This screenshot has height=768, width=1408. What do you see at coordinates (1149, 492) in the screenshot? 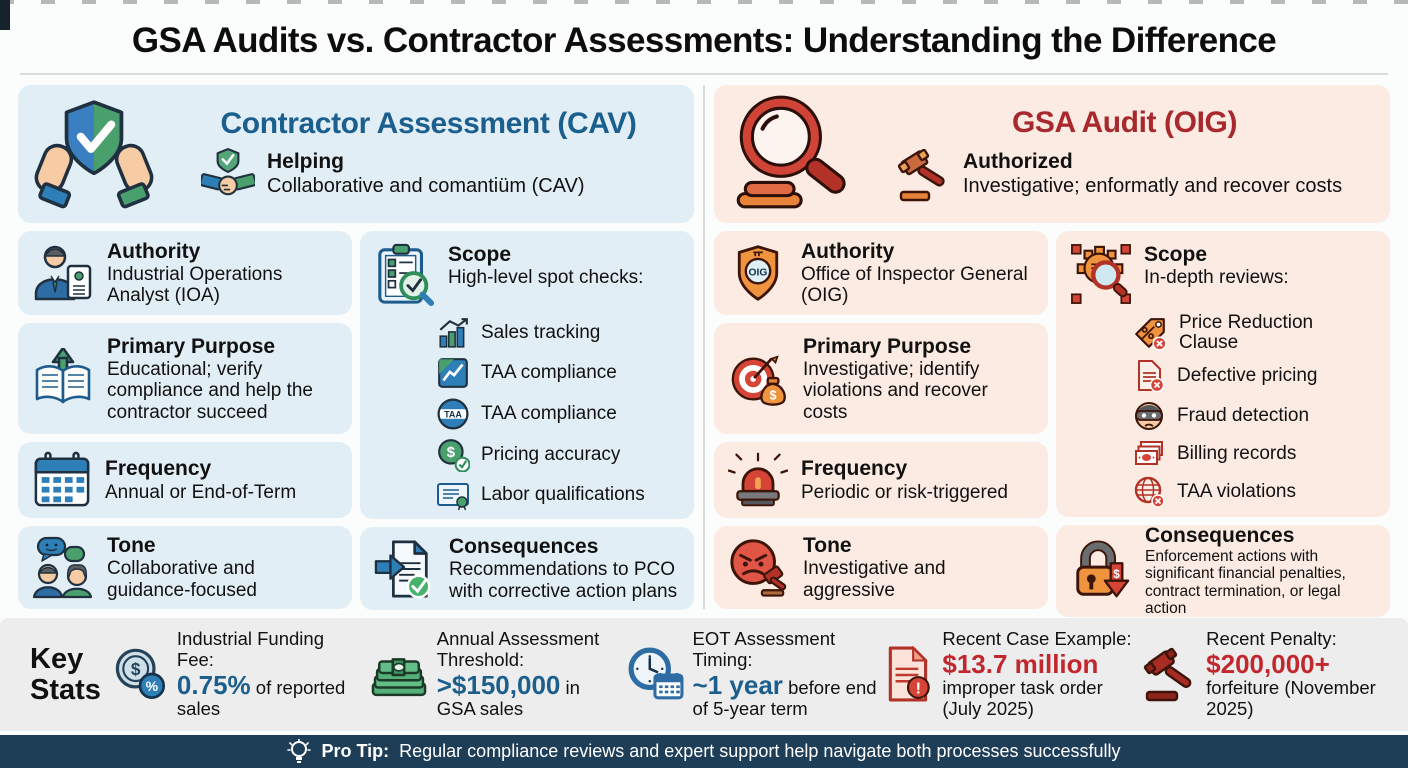
I see `globe-violation-icon` at bounding box center [1149, 492].